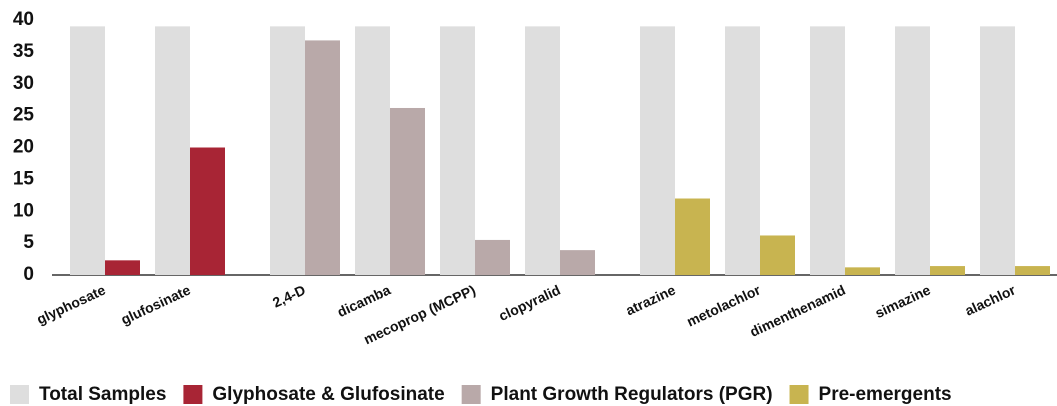  I want to click on y-tick-label: 20, so click(23, 147).